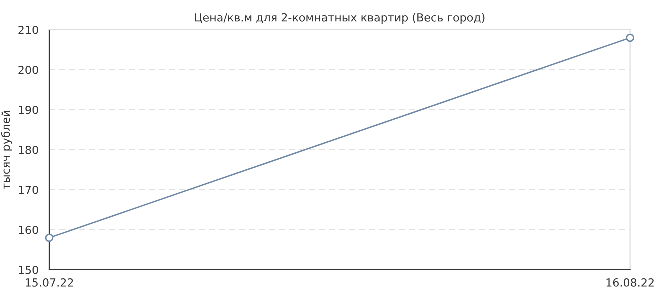 The height and width of the screenshot is (300, 660). Describe the element at coordinates (28, 270) in the screenshot. I see `y-tick-label: 150` at that location.